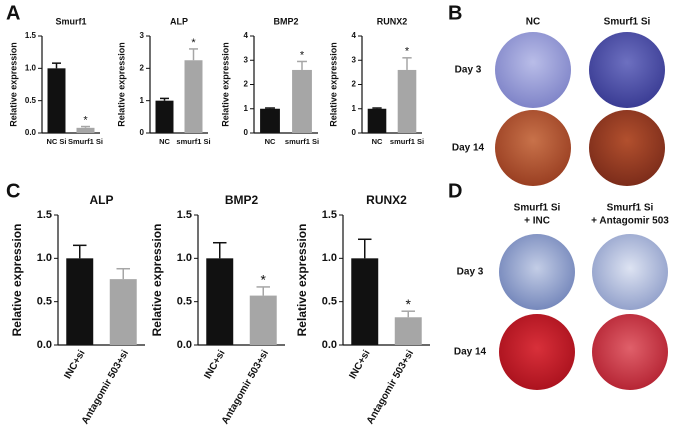 The width and height of the screenshot is (675, 425). I want to click on panel-letter: C, so click(13, 191).